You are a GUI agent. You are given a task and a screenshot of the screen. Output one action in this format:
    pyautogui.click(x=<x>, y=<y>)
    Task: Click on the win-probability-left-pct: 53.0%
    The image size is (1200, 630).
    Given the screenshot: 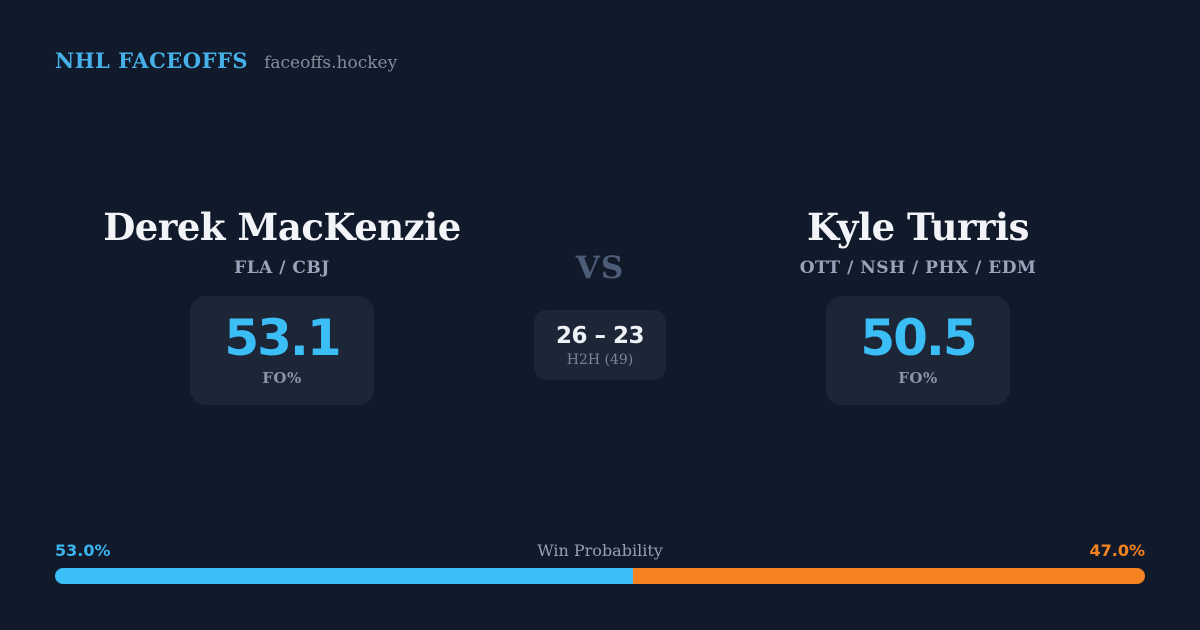 What is the action you would take?
    pyautogui.click(x=83, y=550)
    